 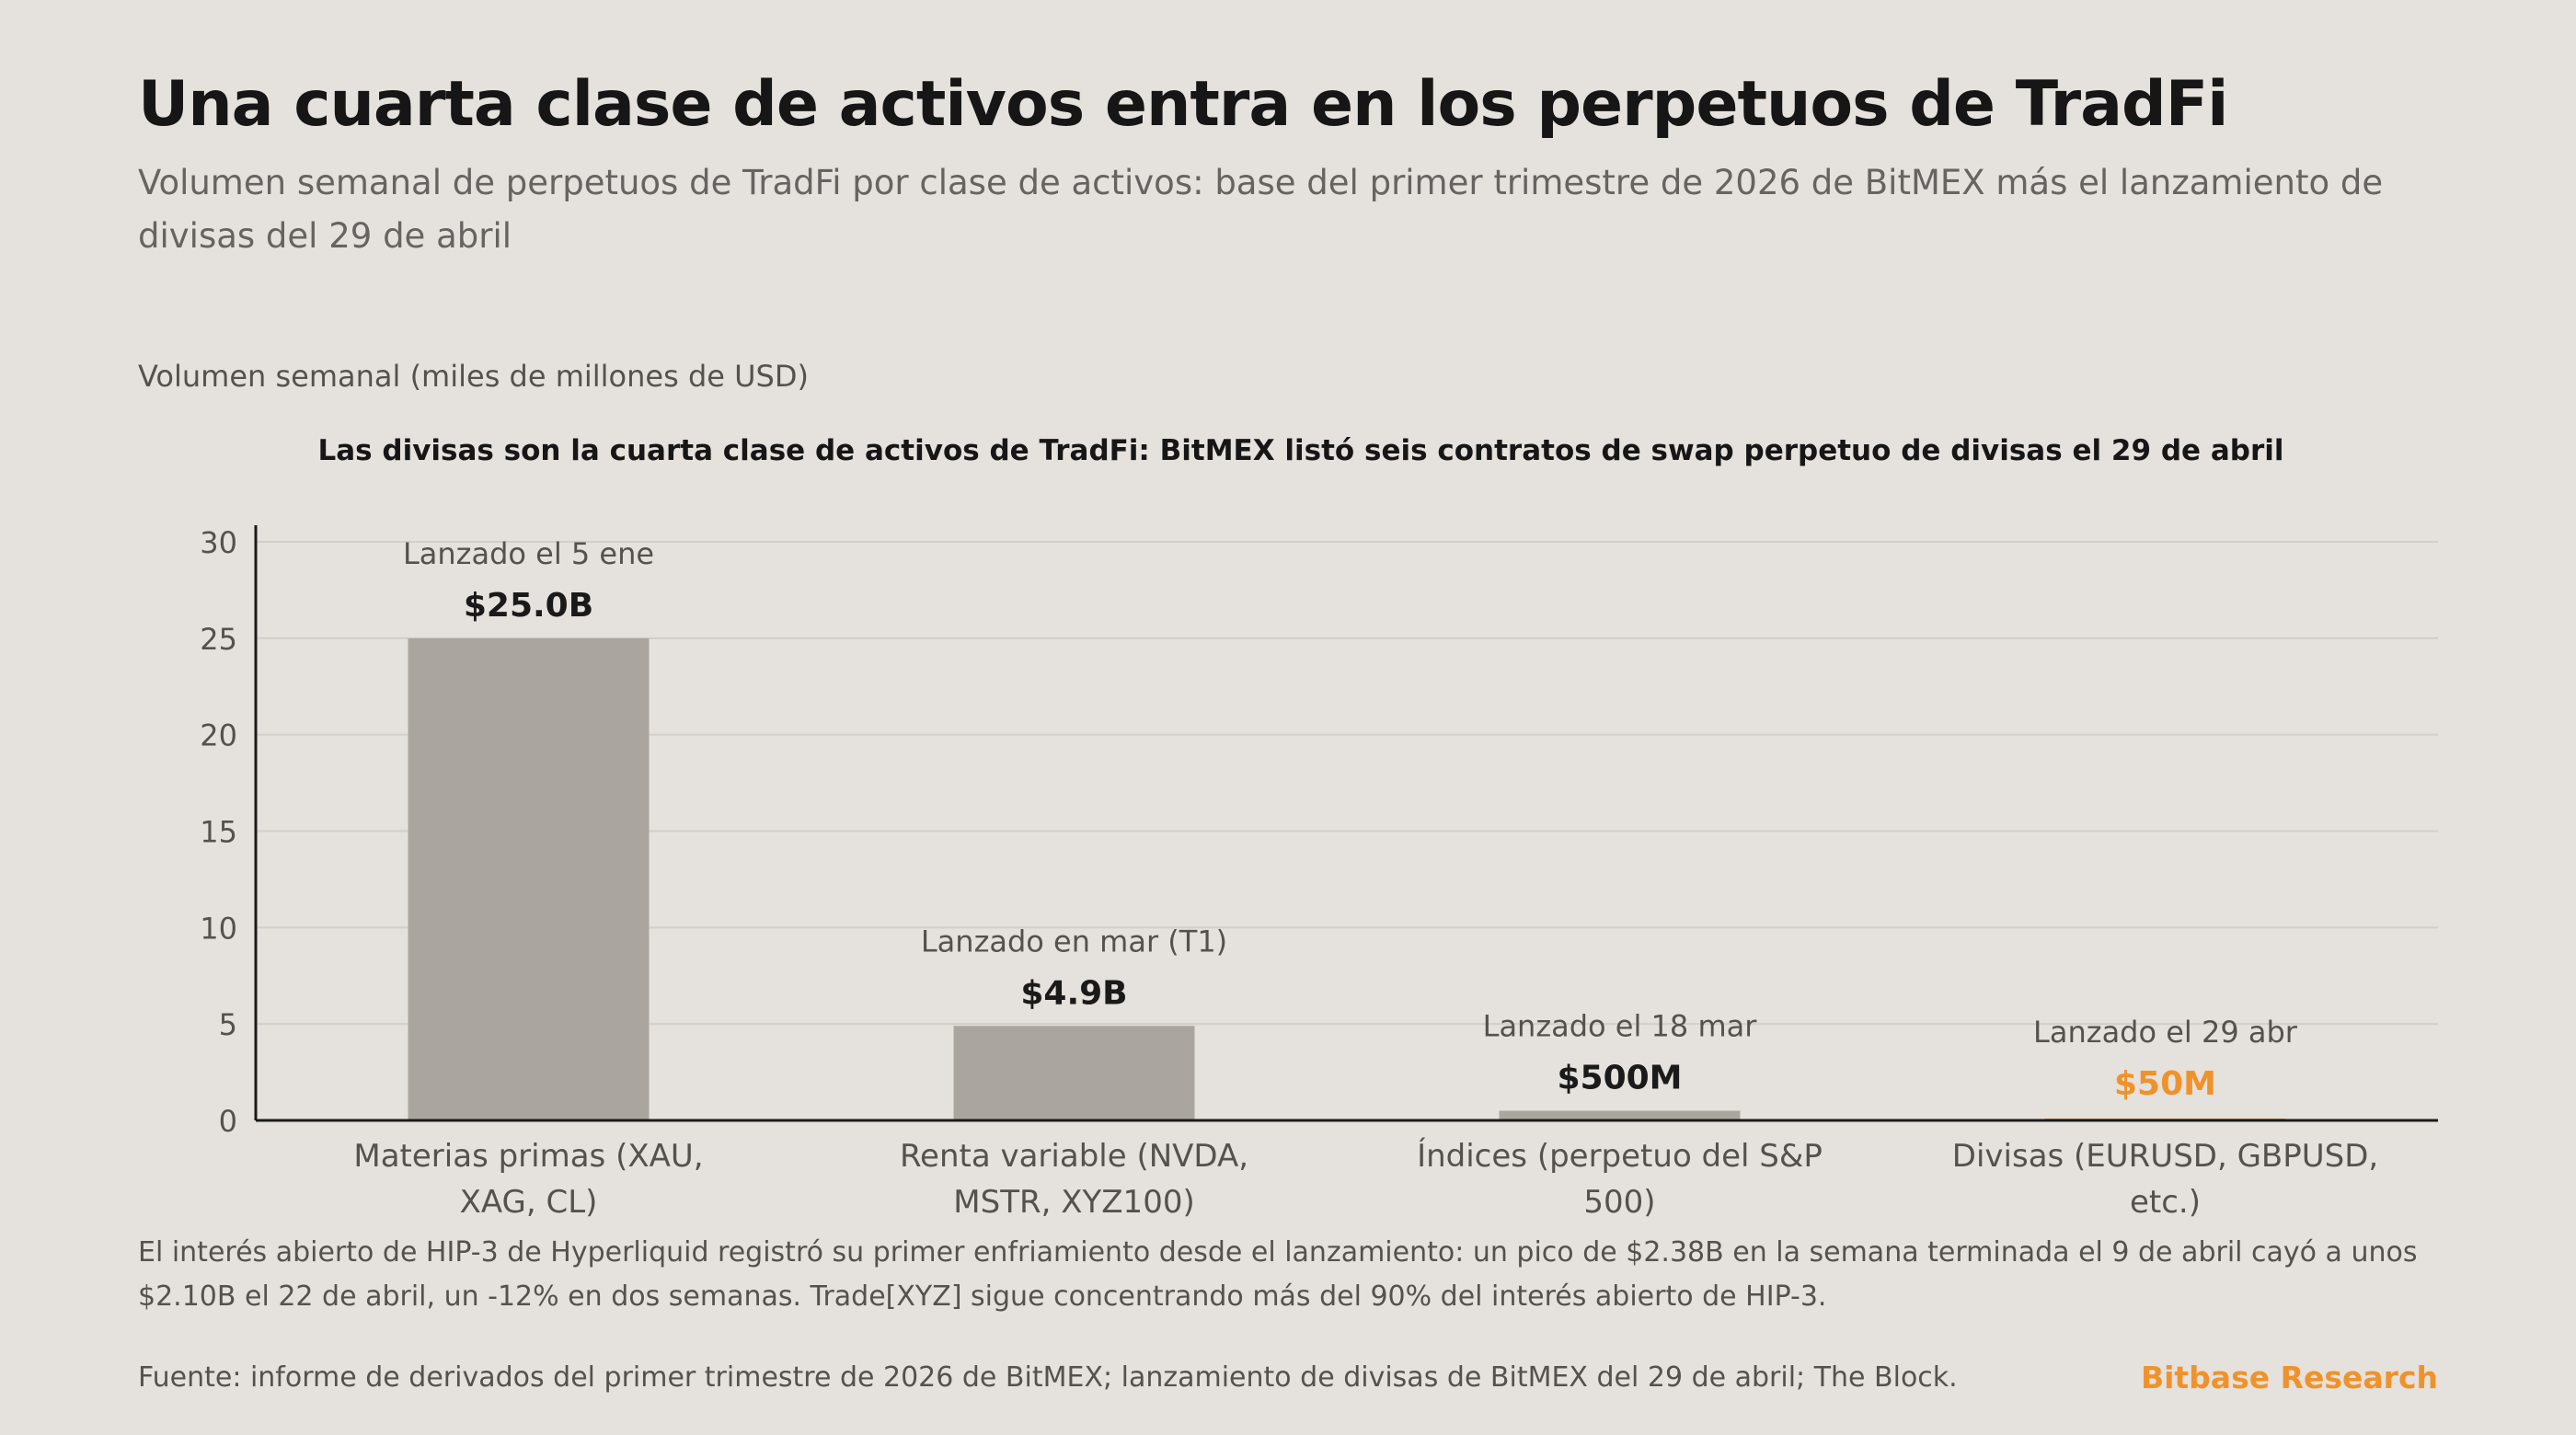 I want to click on y-tick-label: 30, so click(x=218, y=542).